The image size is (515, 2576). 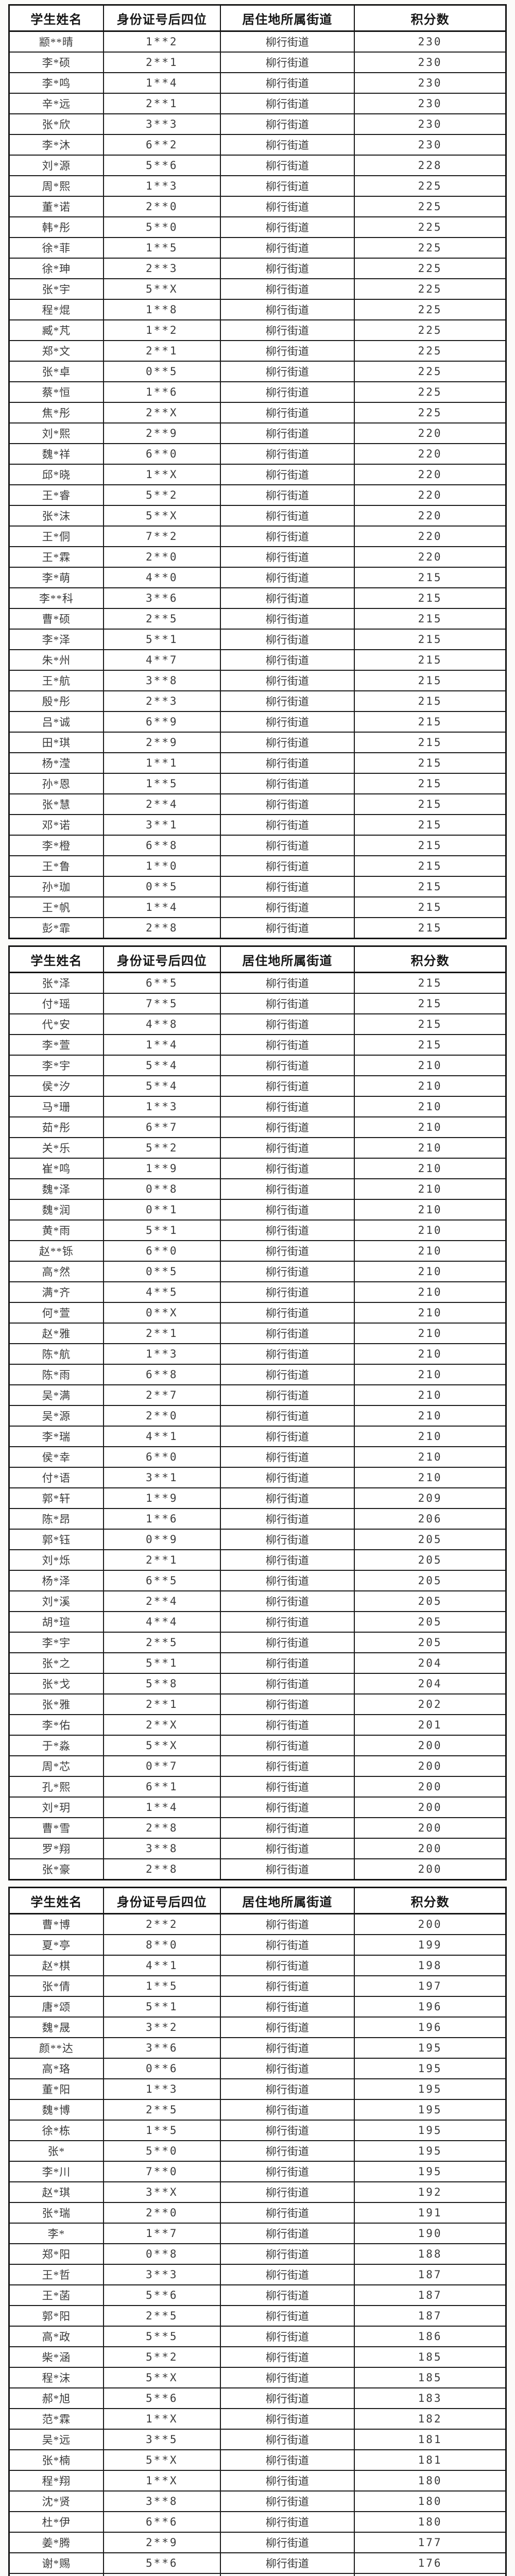 I want to click on table-row: 曹*雪 2**8 柳行街道 200, so click(x=257, y=1828).